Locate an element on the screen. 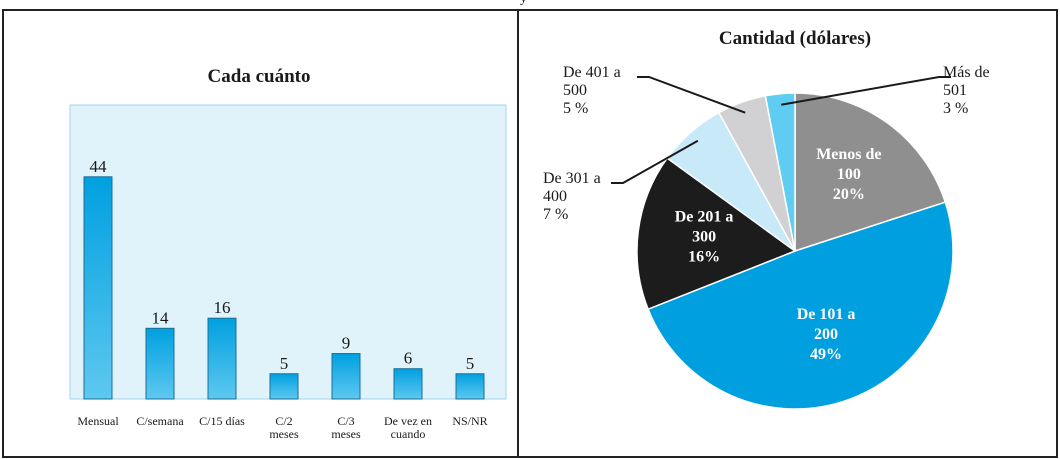 The height and width of the screenshot is (459, 1060). bar-category-label: De vez en cuando is located at coordinates (408, 427).